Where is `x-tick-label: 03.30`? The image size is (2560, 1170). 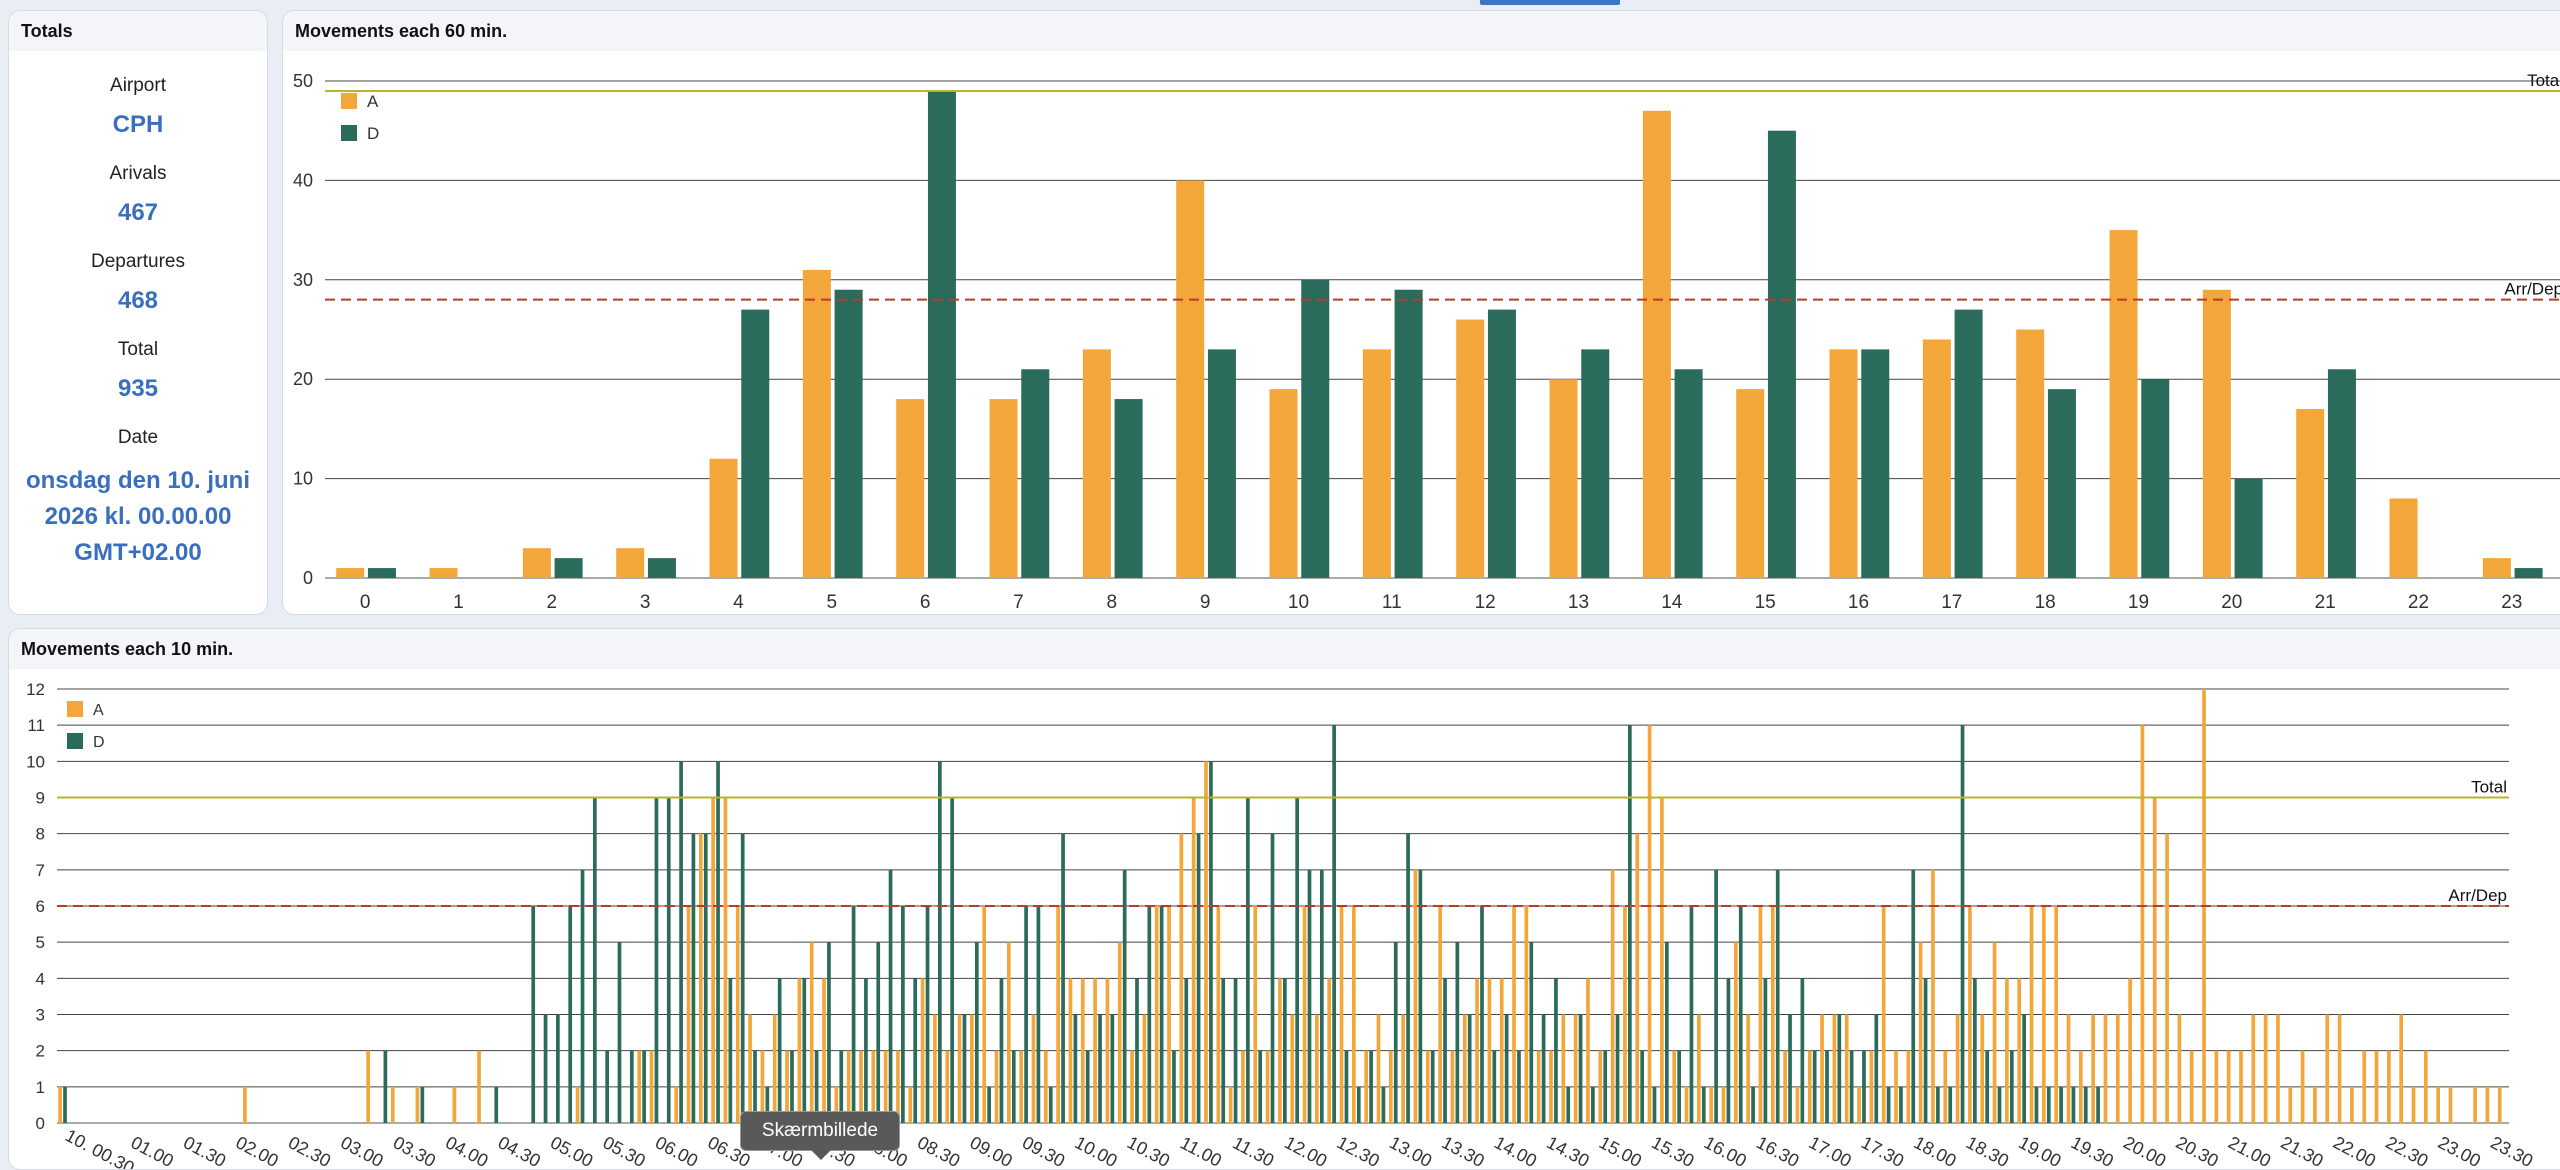
x-tick-label: 03.30 is located at coordinates (414, 1150).